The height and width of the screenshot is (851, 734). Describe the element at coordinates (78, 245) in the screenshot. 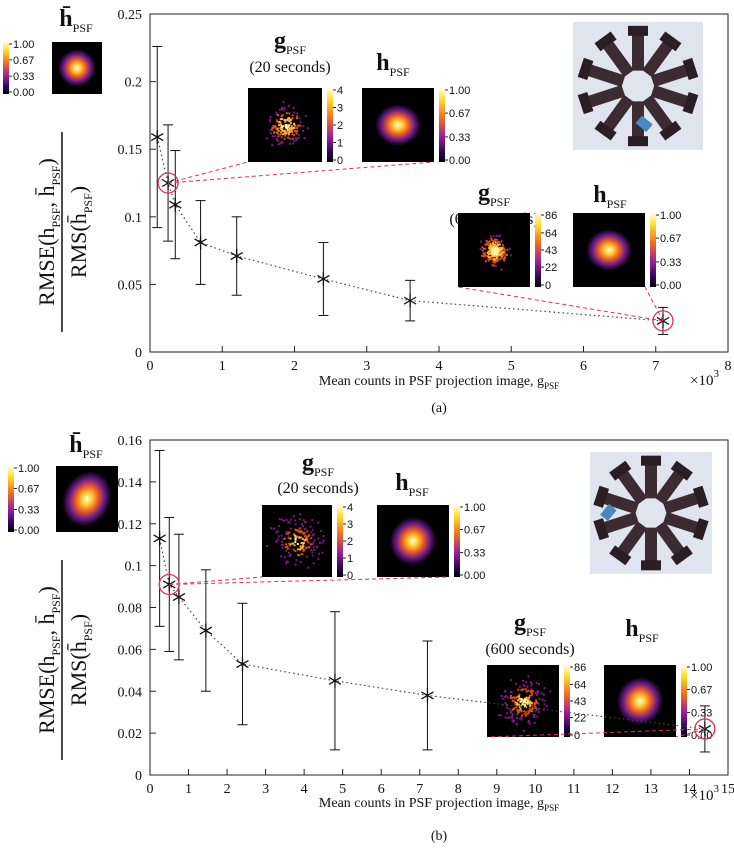

I see `y-label-part: RMS(h̄` at that location.